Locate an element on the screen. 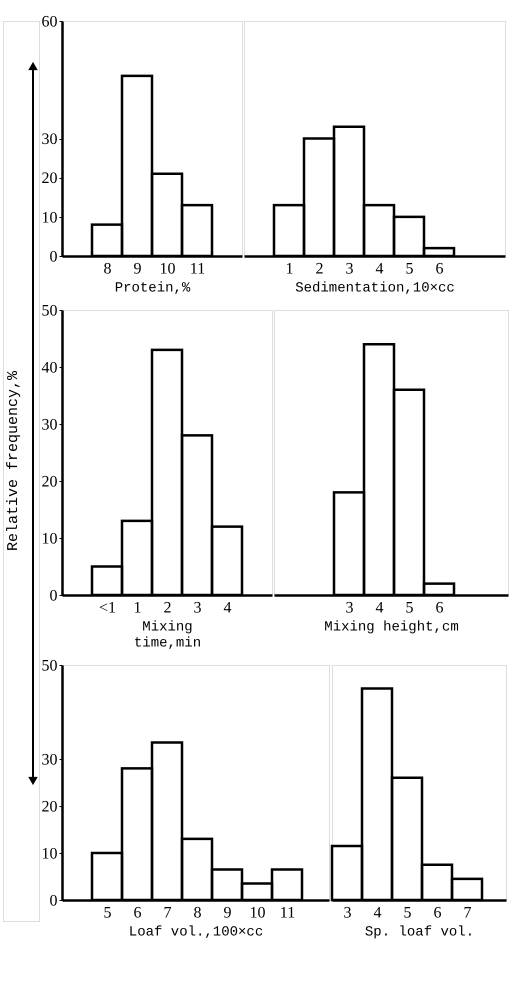  x-axis-title: Mixing height,cm is located at coordinates (391, 628).